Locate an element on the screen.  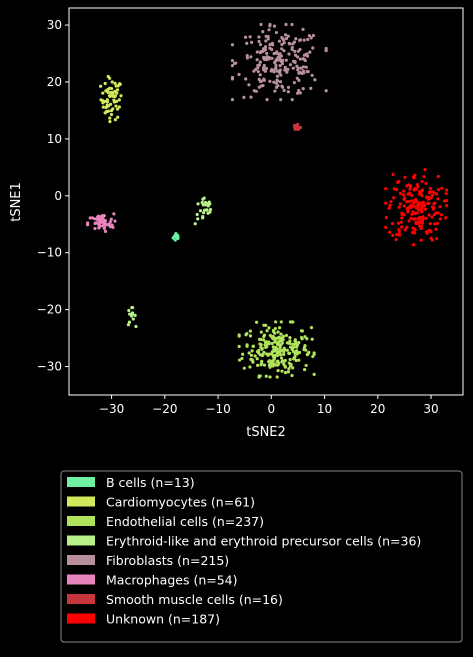
y-tick-label: 10 is located at coordinates (54, 139).